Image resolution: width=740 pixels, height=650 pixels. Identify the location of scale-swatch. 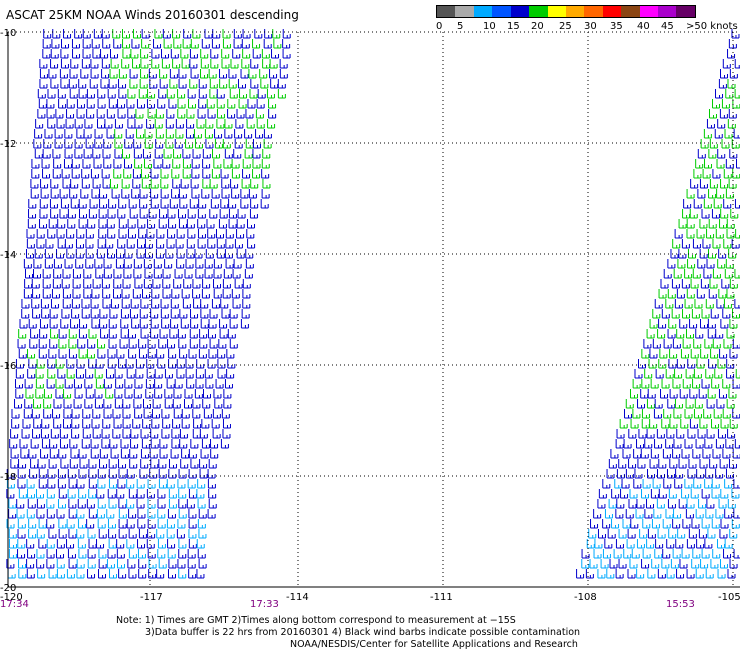
(501, 11).